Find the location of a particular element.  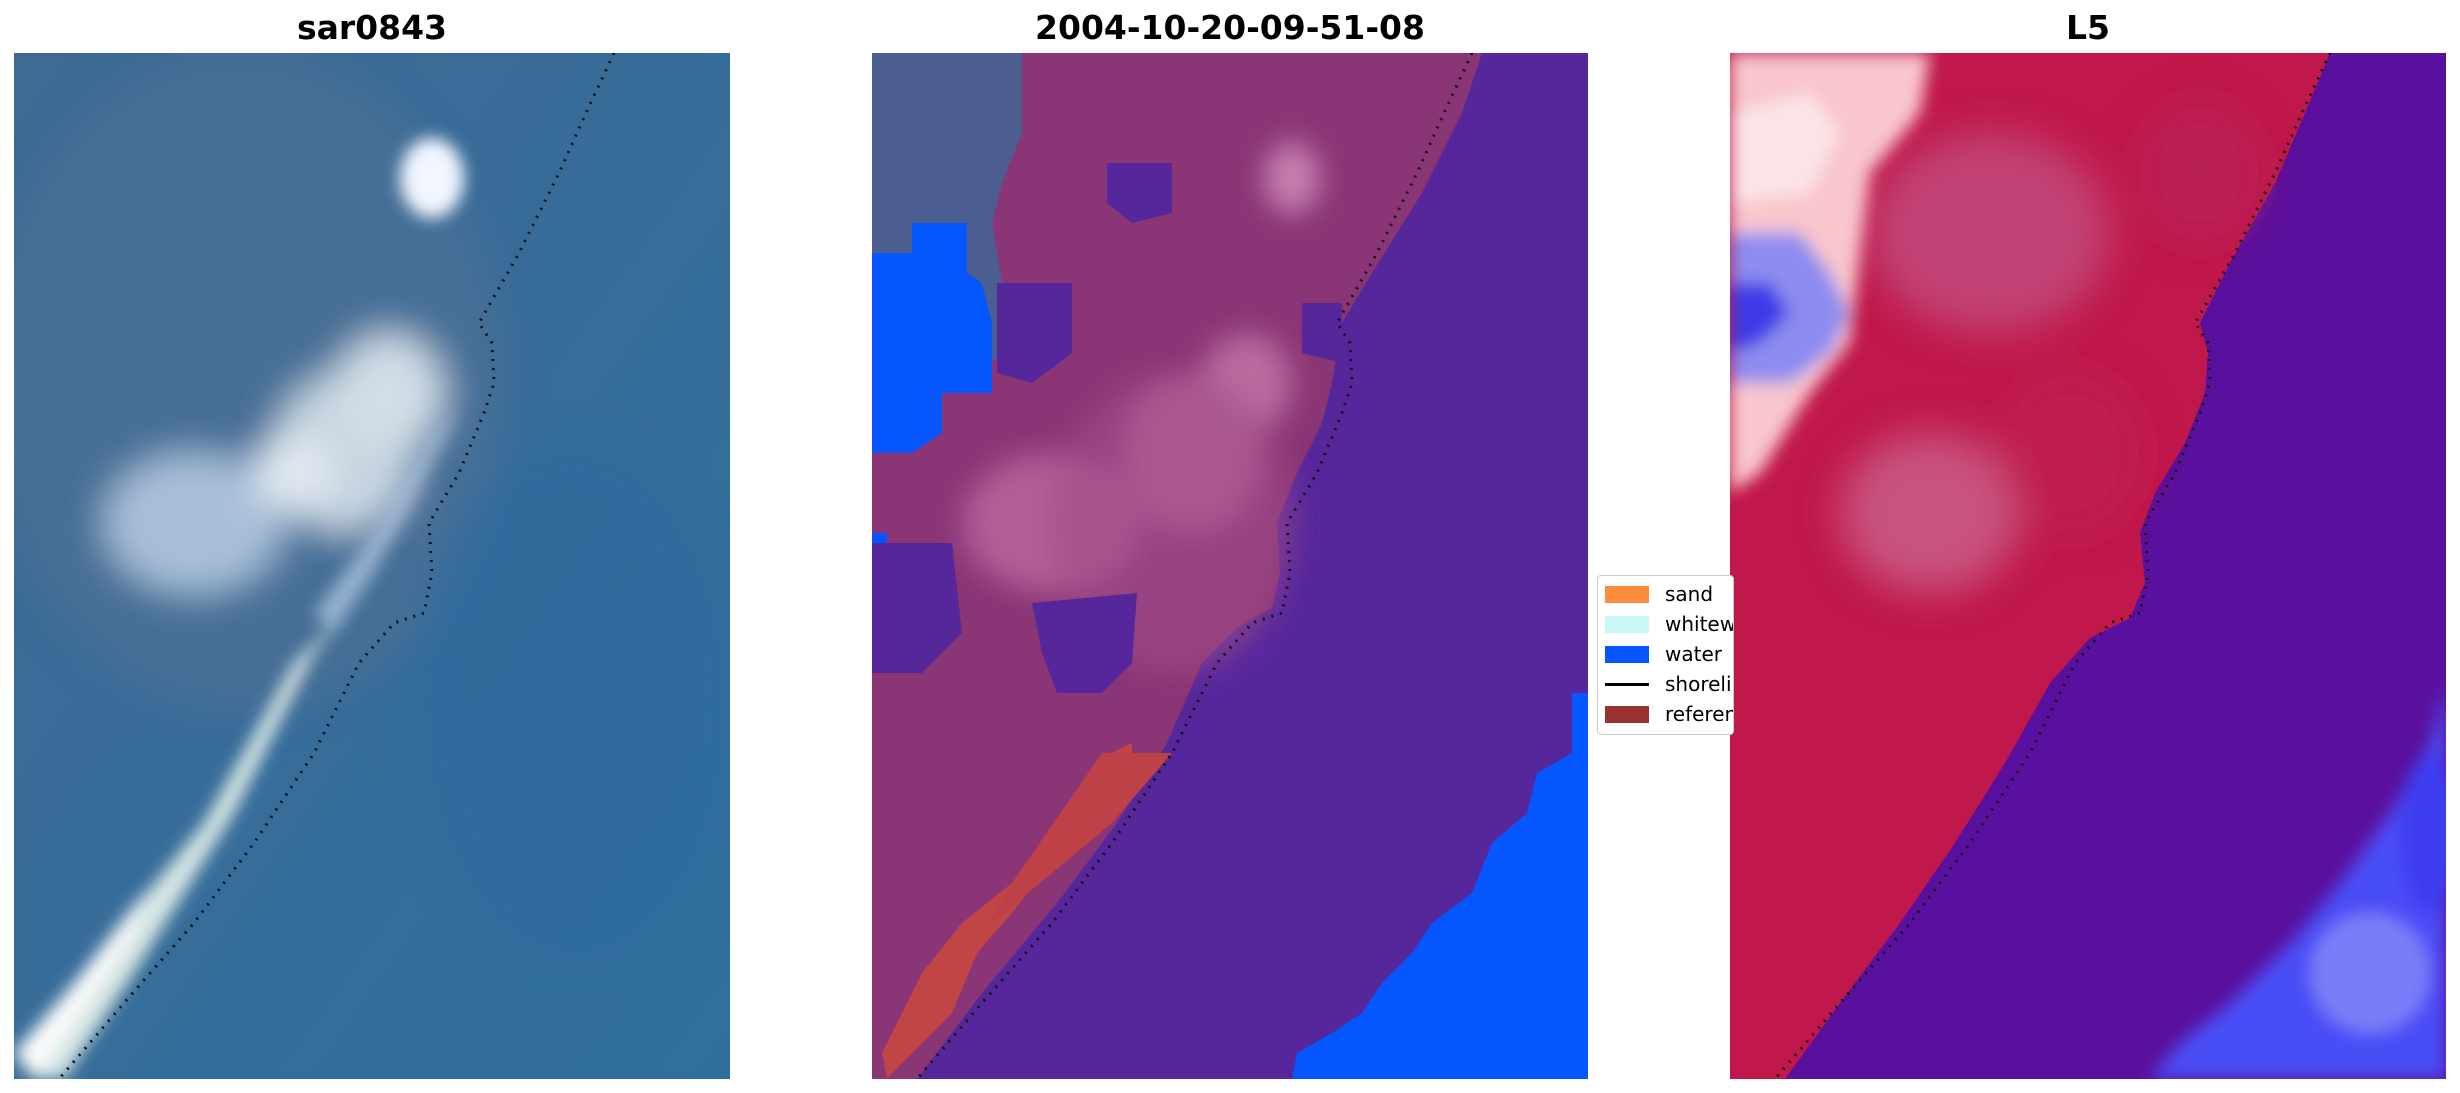

water-swatch-icon is located at coordinates (1627, 654).